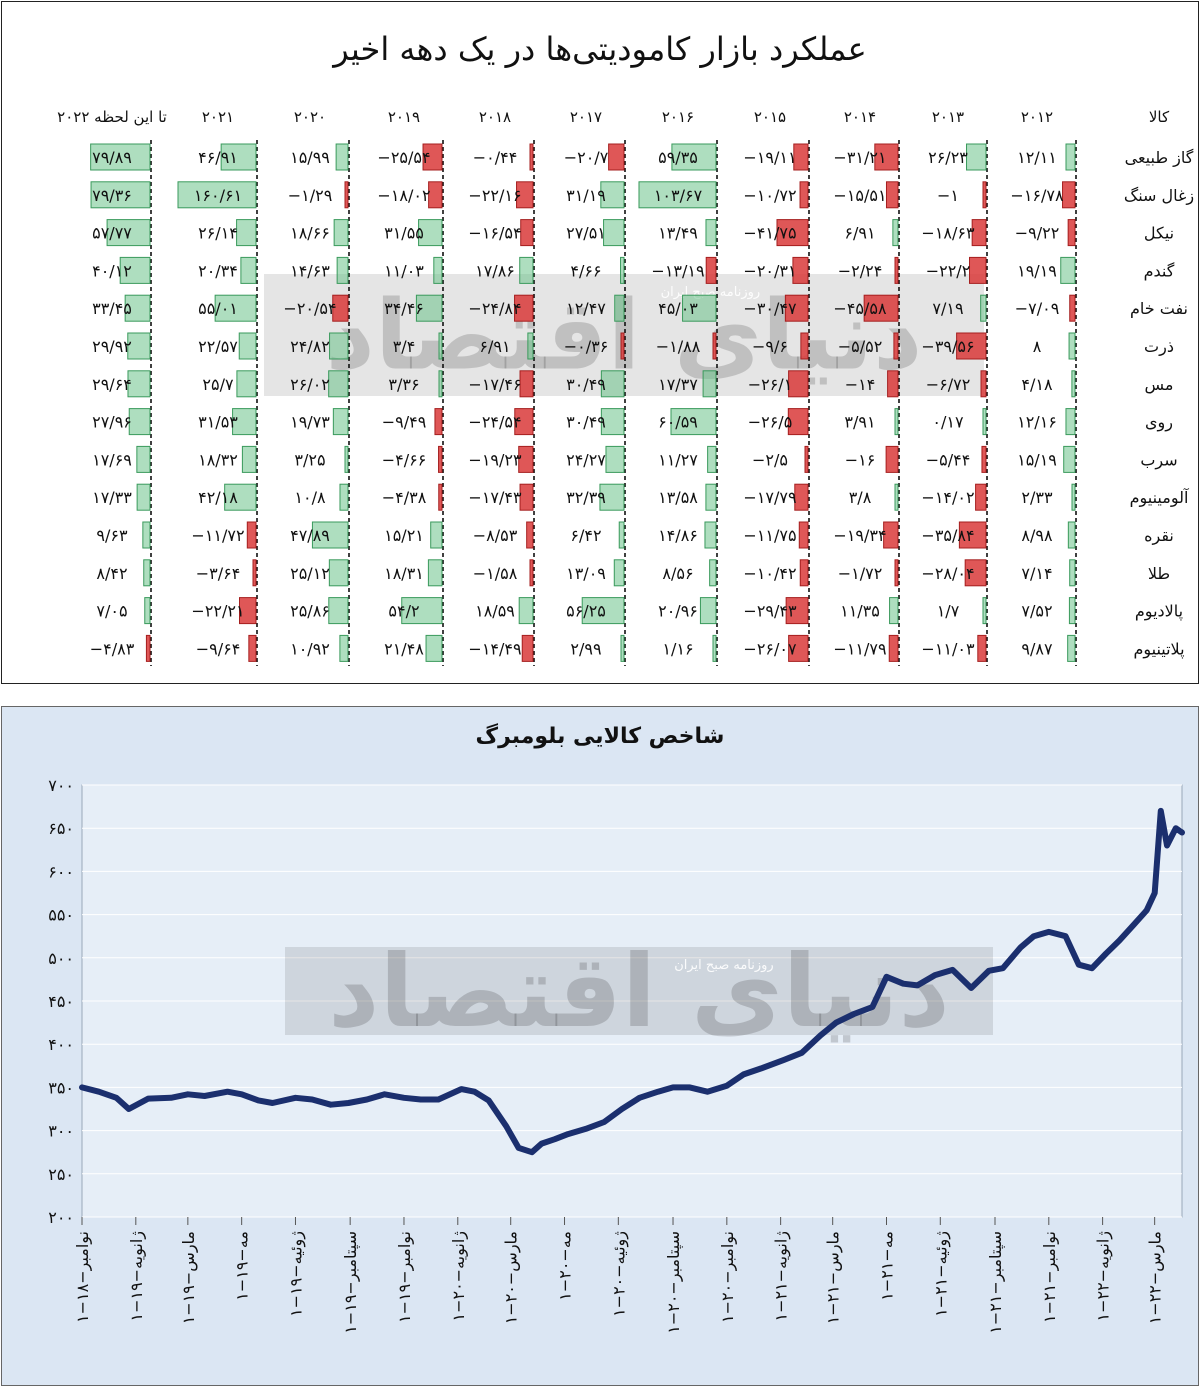  What do you see at coordinates (218, 573) in the screenshot?
I see `cell-value: −۳/۶۴` at bounding box center [218, 573].